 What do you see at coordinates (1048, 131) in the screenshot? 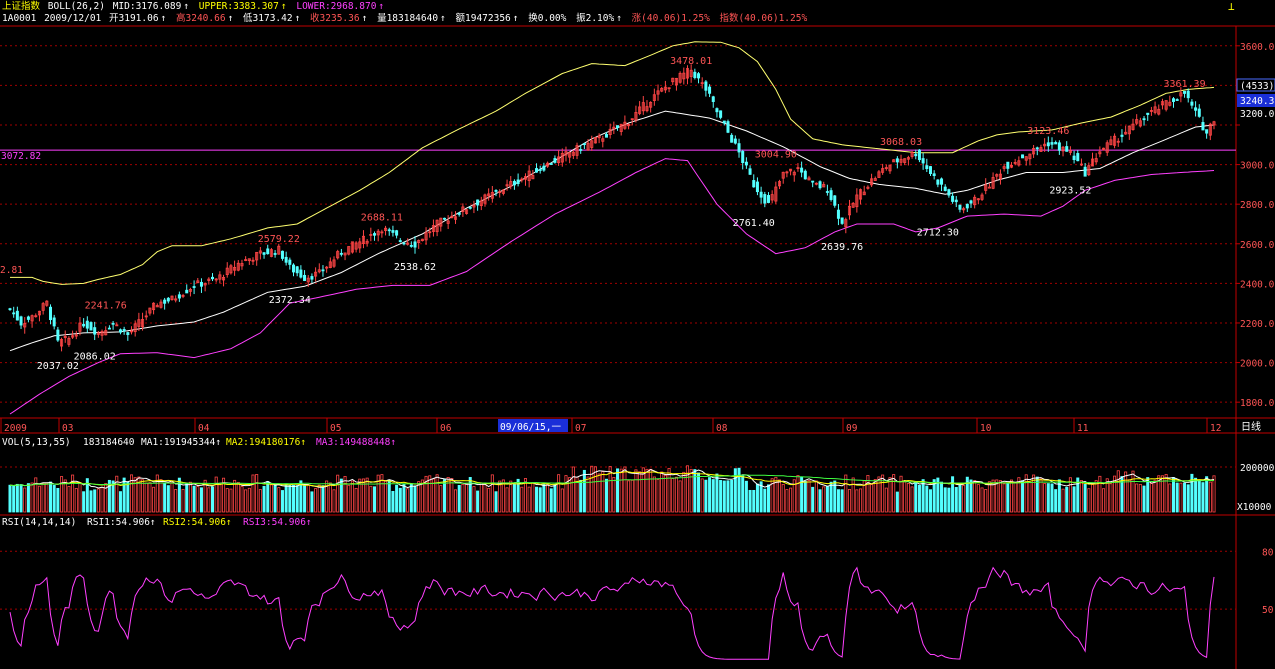
I see `price-annotation: 3123.46` at bounding box center [1048, 131].